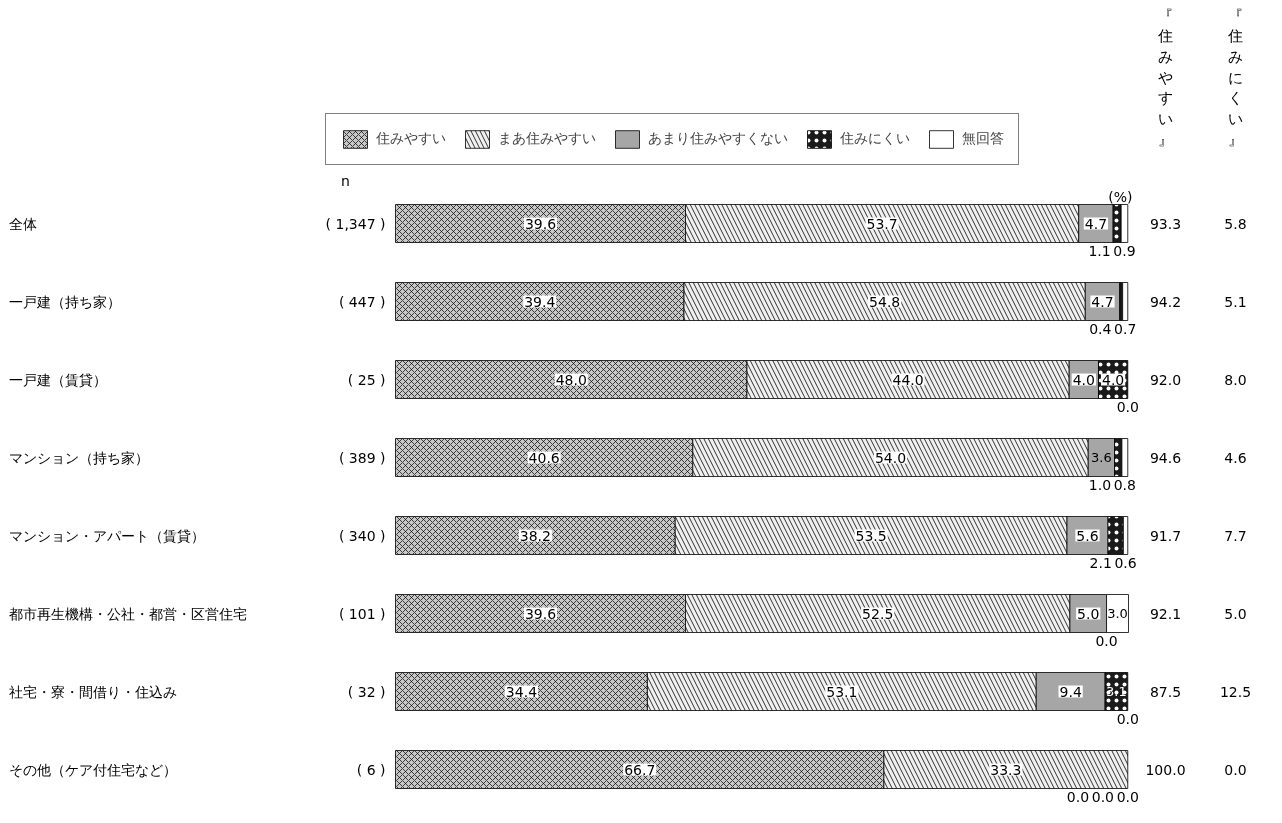 This screenshot has height=823, width=1282. What do you see at coordinates (1165, 457) in the screenshot?
I see `text: 94.6` at bounding box center [1165, 457].